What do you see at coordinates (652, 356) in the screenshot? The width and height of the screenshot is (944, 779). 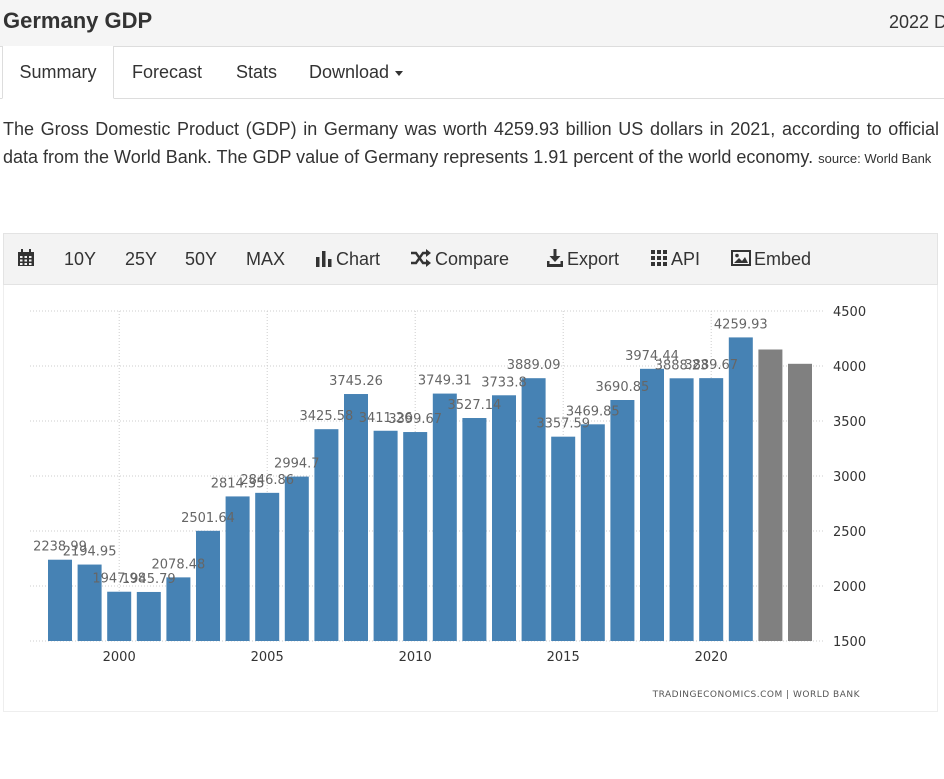 I see `data-label: 3974.44` at bounding box center [652, 356].